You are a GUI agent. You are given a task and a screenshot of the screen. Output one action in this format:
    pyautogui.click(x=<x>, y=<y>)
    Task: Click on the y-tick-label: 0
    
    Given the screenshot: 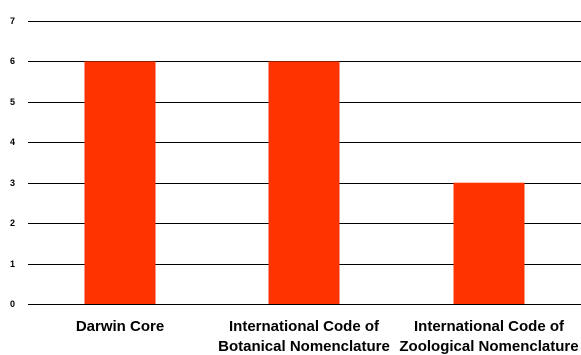 What is the action you would take?
    pyautogui.click(x=12, y=304)
    